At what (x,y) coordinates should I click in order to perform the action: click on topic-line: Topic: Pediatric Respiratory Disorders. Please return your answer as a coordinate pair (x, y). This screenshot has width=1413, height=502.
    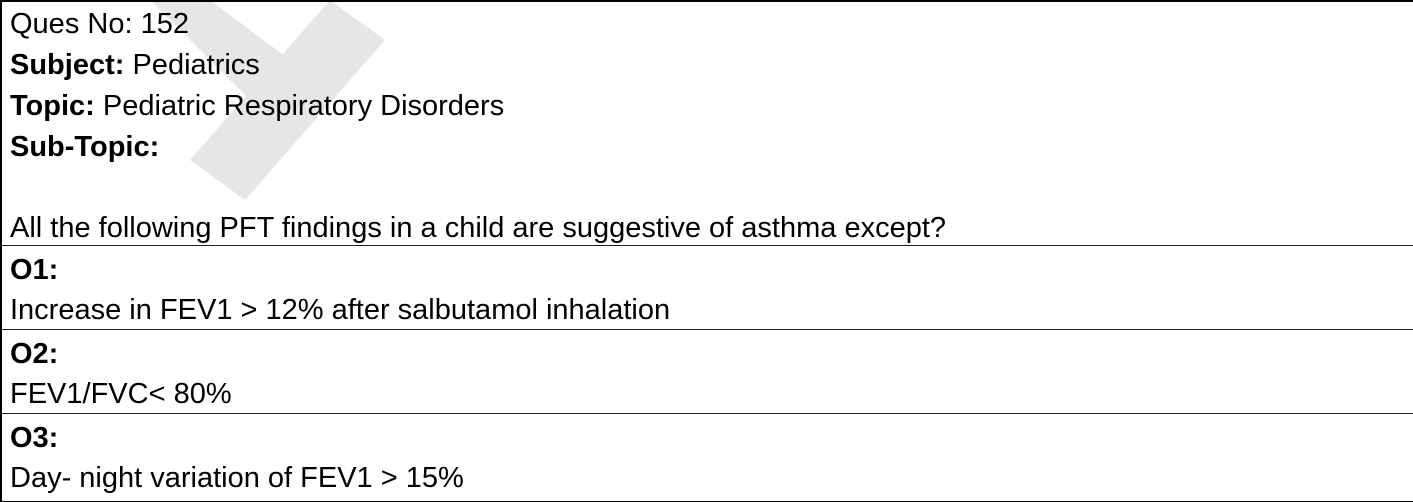
    Looking at the image, I should click on (257, 106).